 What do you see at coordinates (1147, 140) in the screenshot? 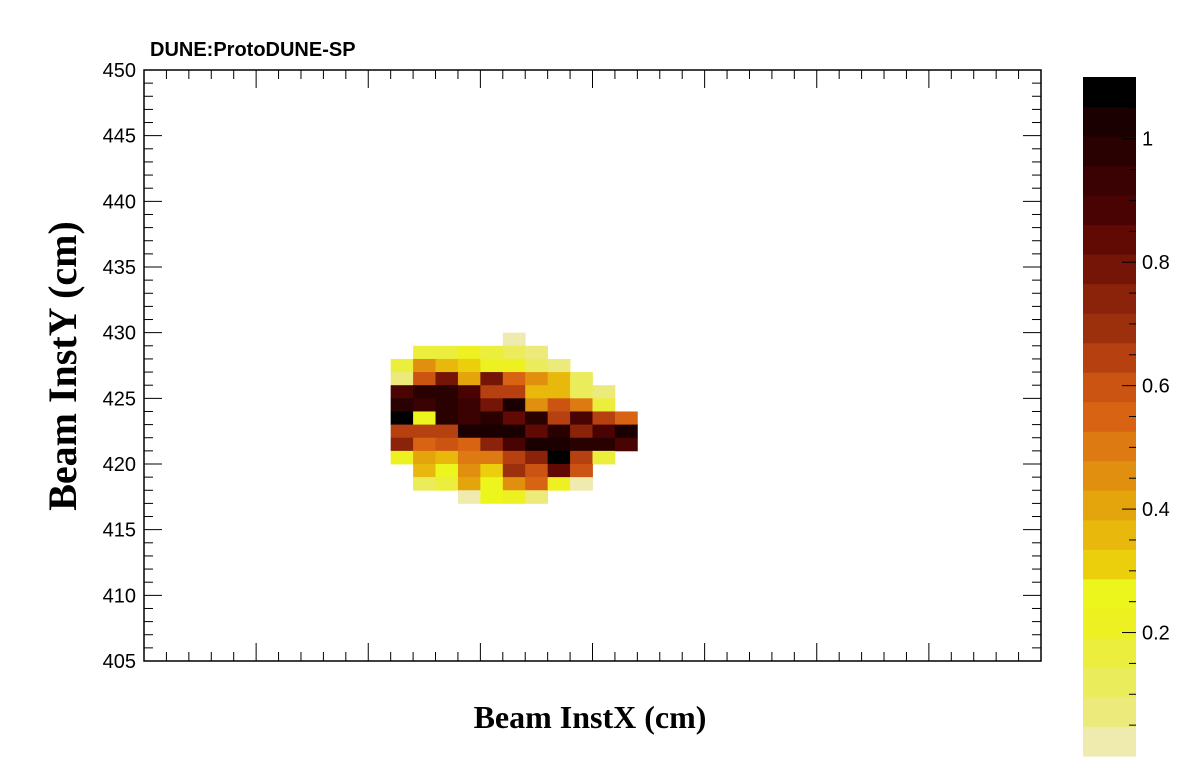
I see `color-scale-label: 1` at bounding box center [1147, 140].